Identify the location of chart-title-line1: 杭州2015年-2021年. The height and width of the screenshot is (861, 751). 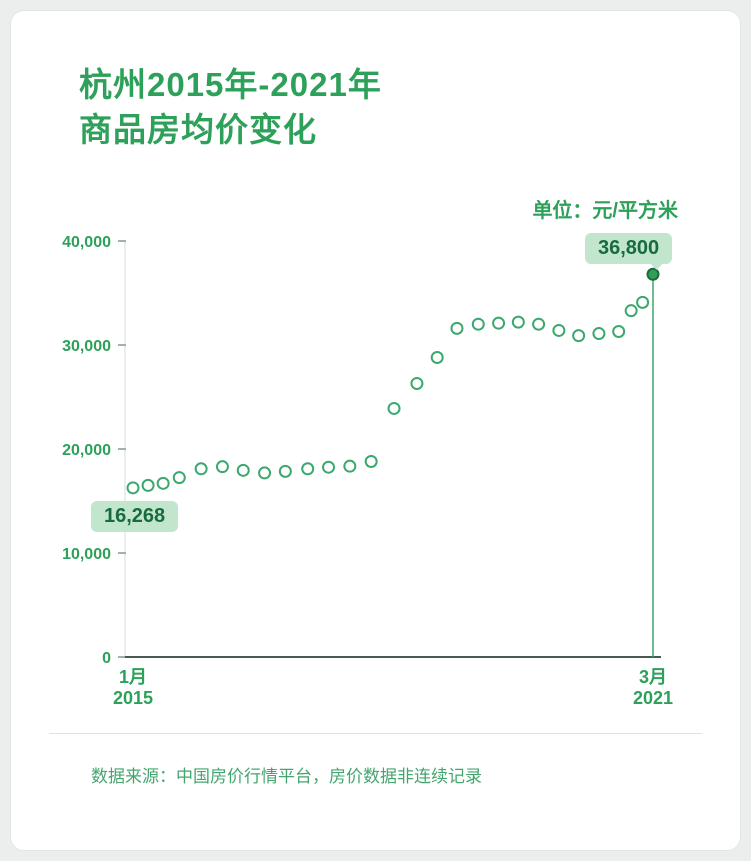
(230, 84).